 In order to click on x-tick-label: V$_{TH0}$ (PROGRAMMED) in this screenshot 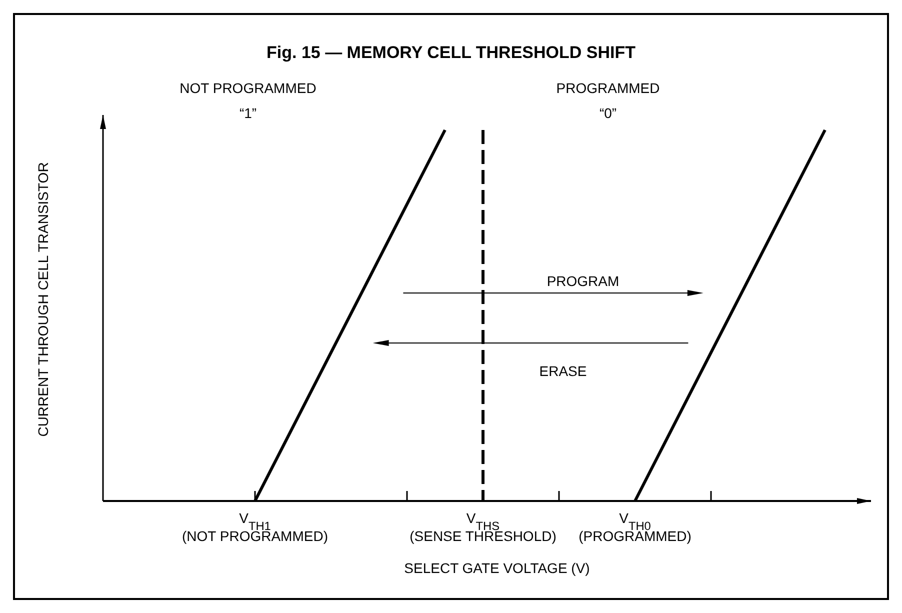, I will do `click(635, 527)`.